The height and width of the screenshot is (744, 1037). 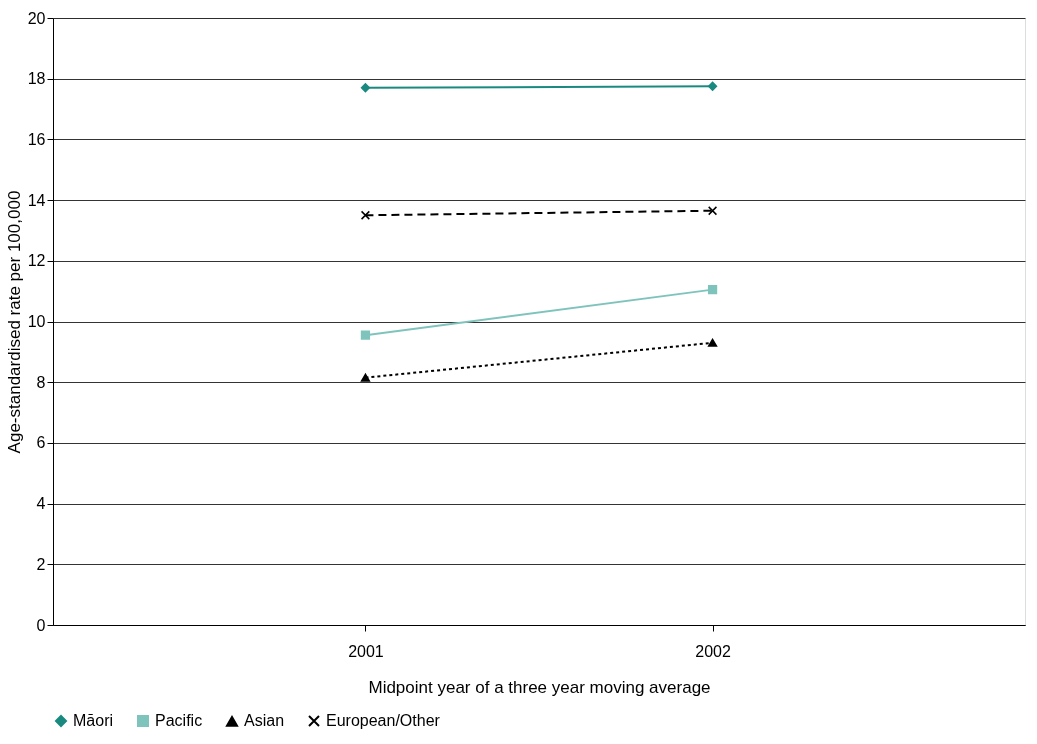 I want to click on x-axis-title: Midpoint year of a three year moving average, so click(x=539, y=687).